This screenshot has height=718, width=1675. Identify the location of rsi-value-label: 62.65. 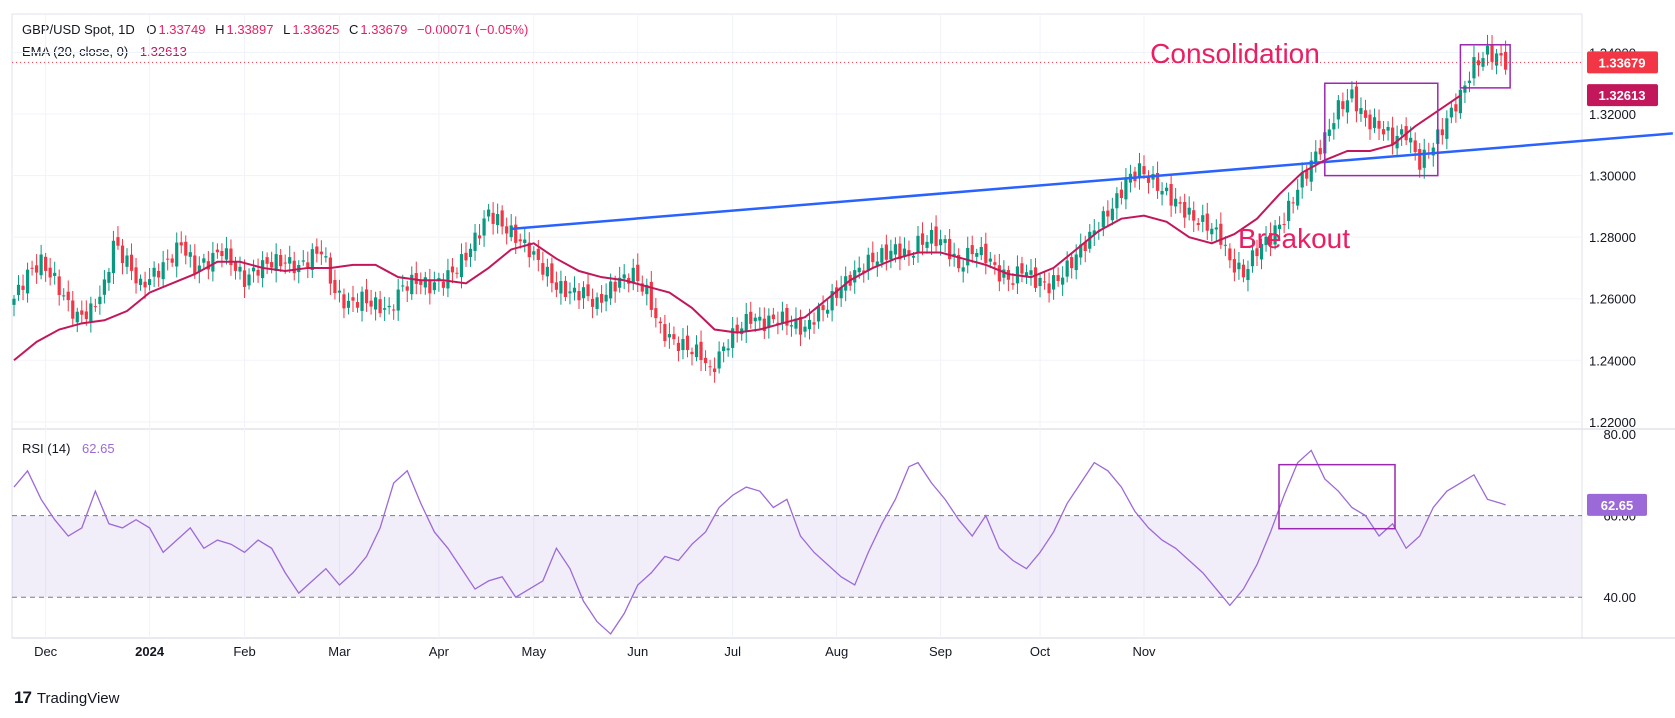
(98, 448).